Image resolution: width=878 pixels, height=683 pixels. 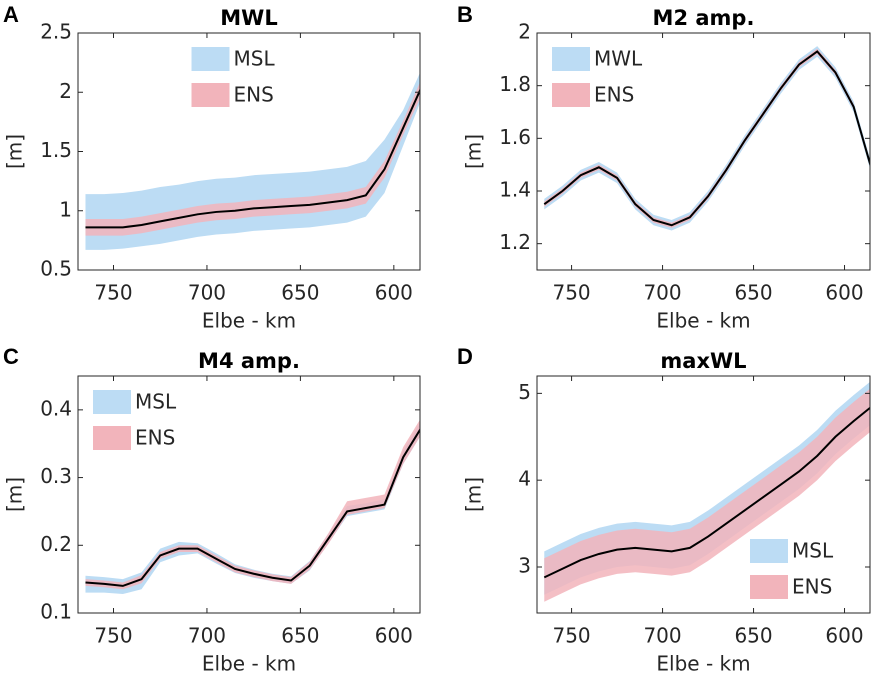 What do you see at coordinates (56, 32) in the screenshot?
I see `y-tick-label: 2.5` at bounding box center [56, 32].